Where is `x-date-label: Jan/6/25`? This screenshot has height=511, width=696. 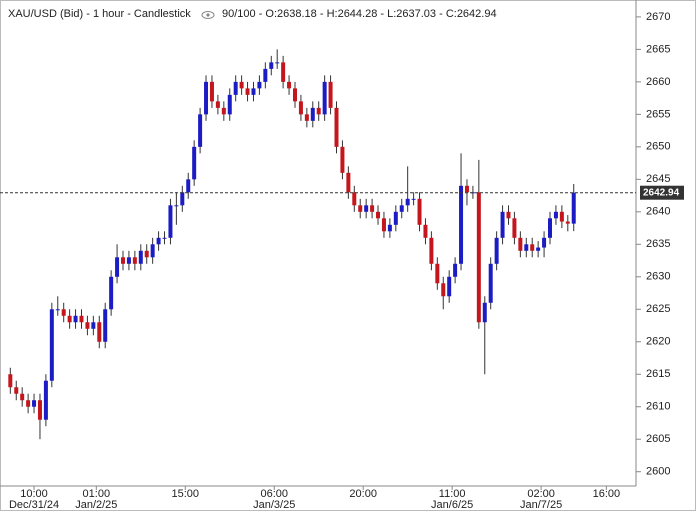
x-date-label: Jan/6/25 is located at coordinates (452, 505).